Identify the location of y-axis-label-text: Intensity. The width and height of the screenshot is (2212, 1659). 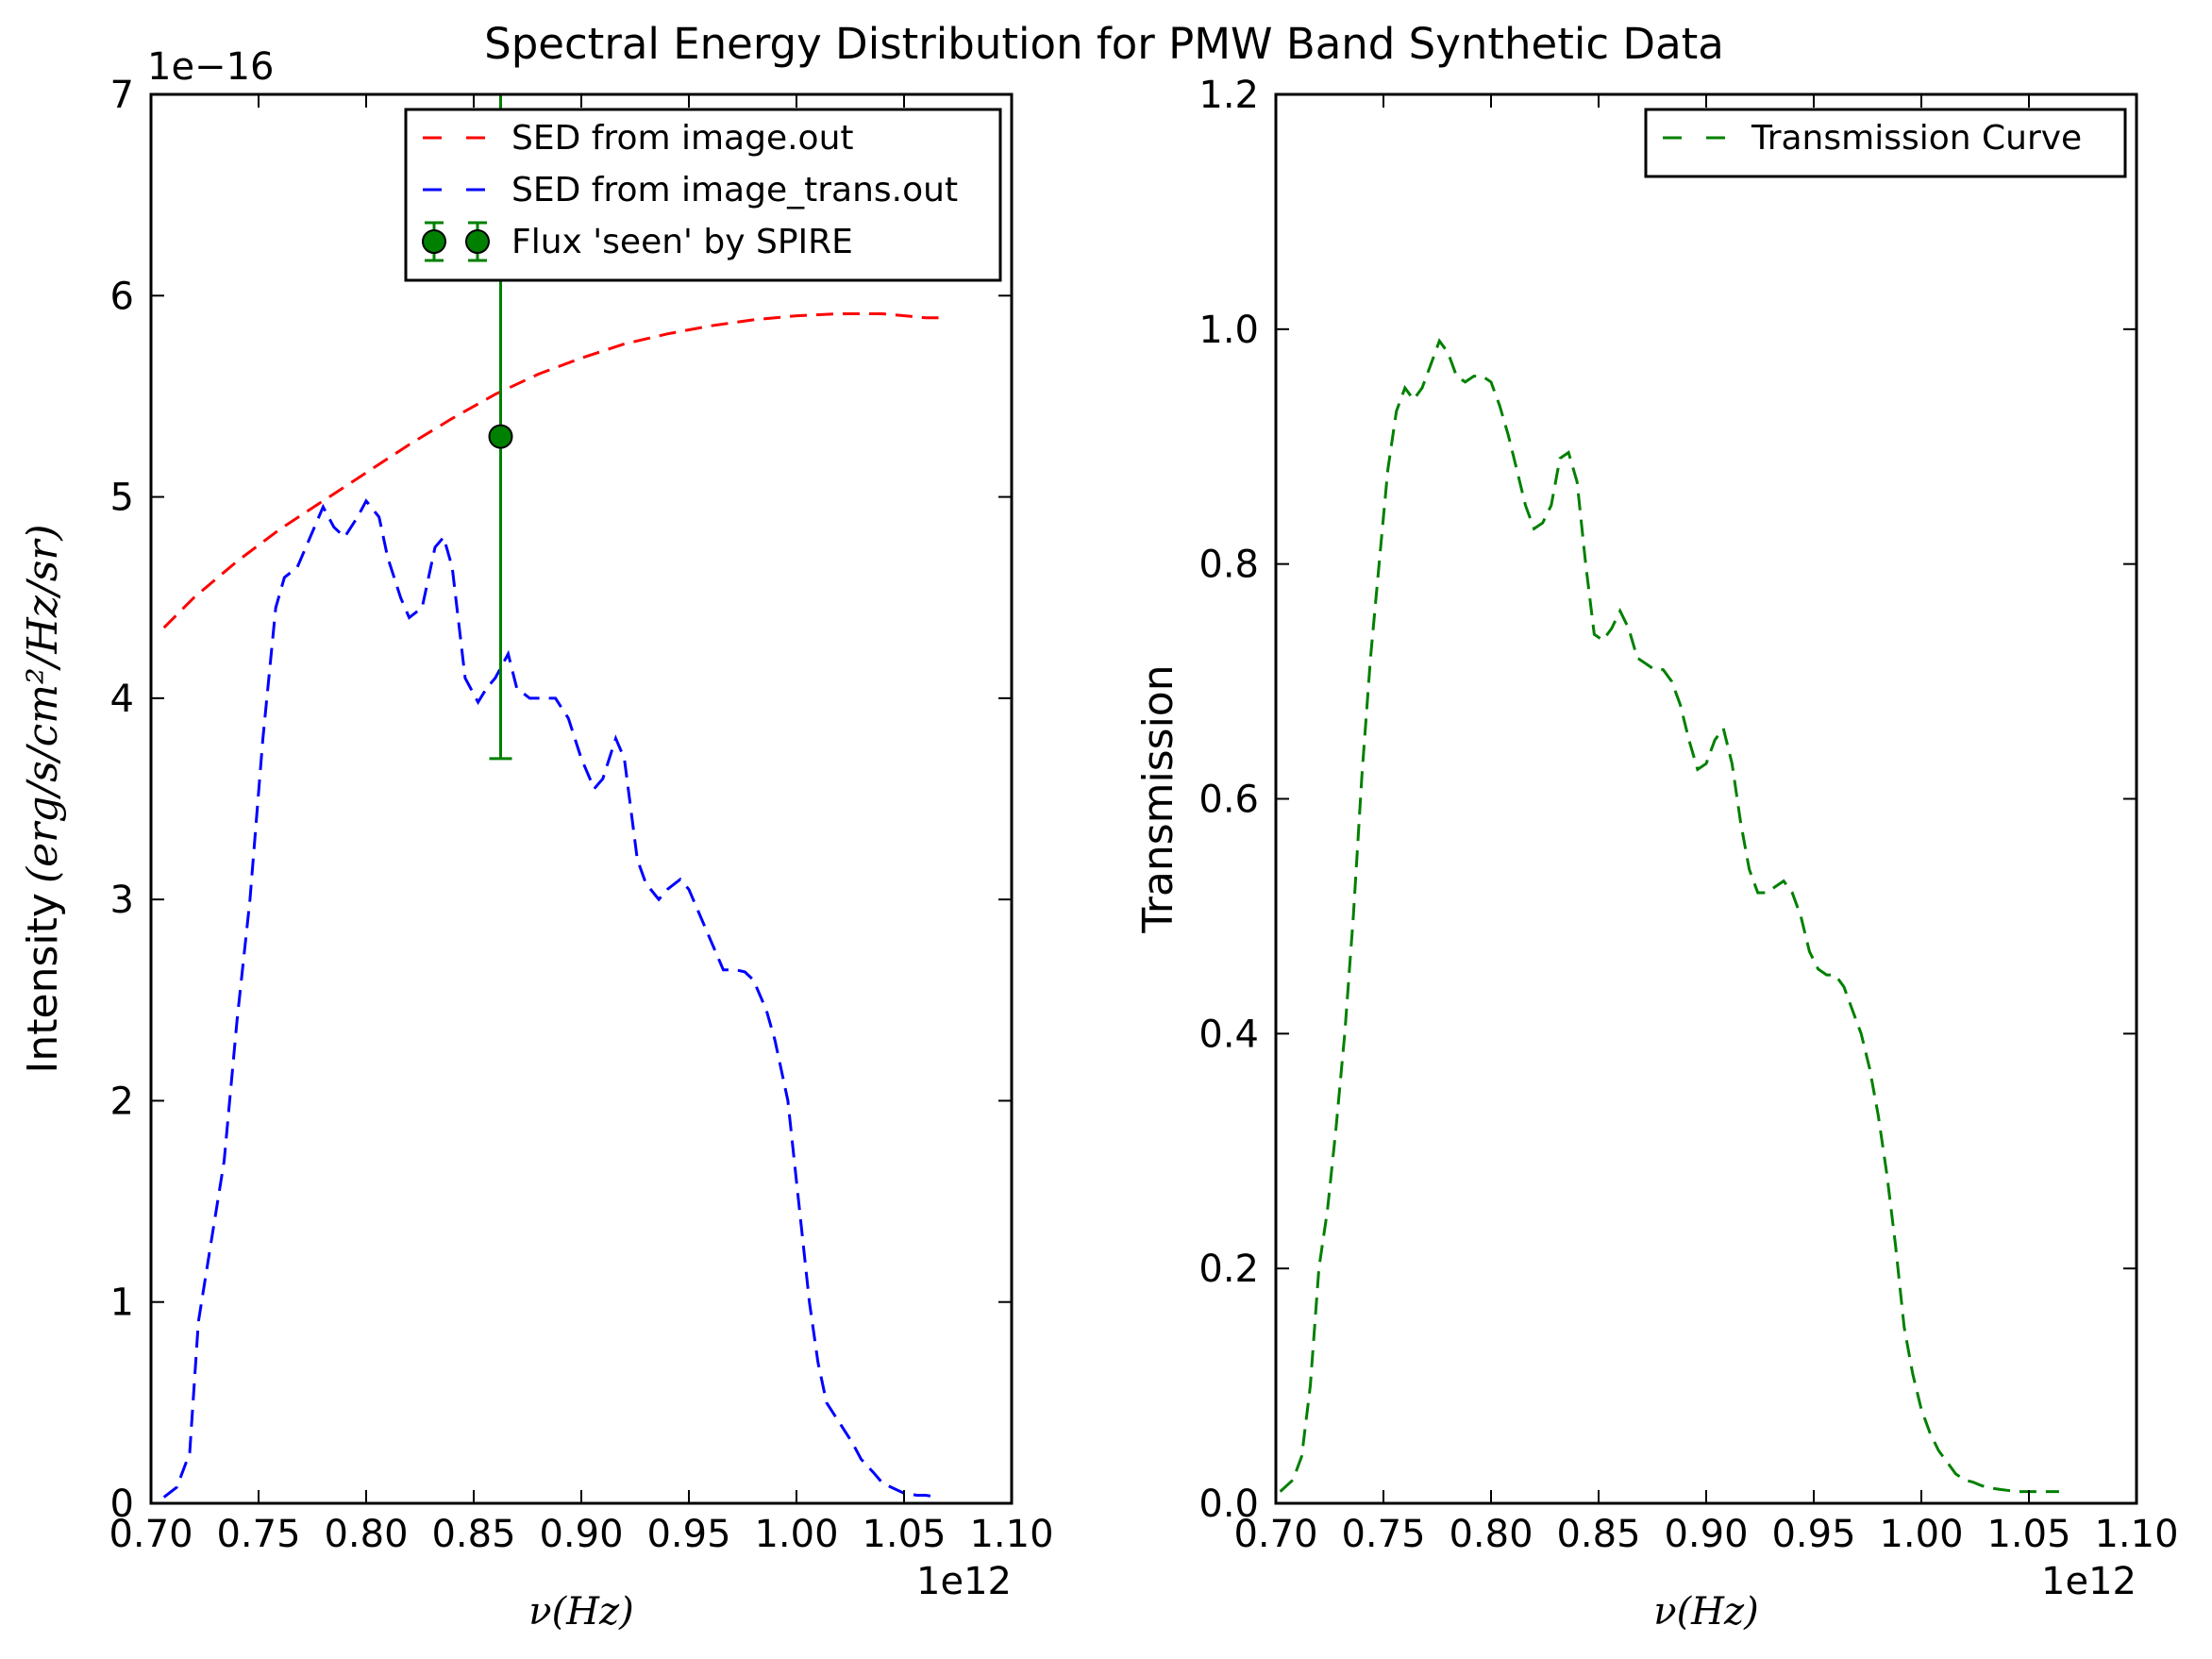
(43, 984).